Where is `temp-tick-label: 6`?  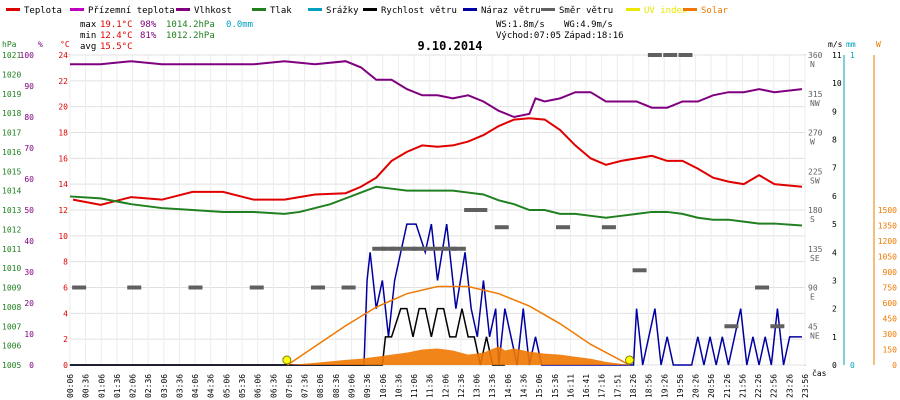 temp-tick-label: 6 is located at coordinates (65, 288).